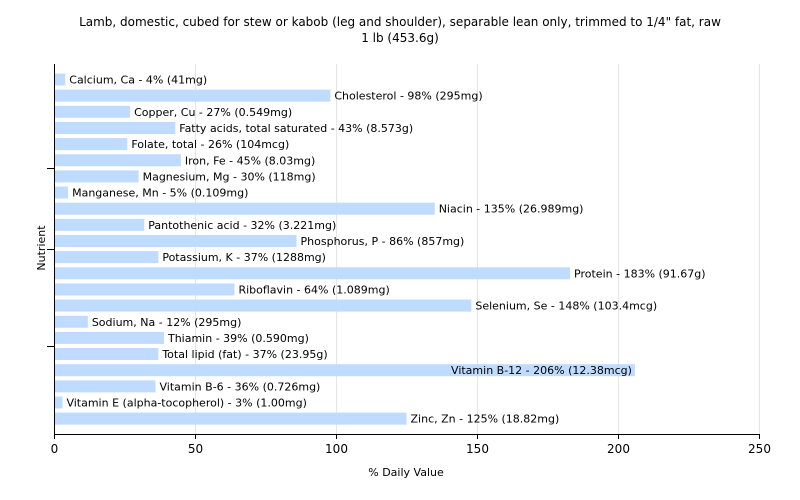 The image size is (800, 500). I want to click on x-tick-label: 50, so click(195, 449).